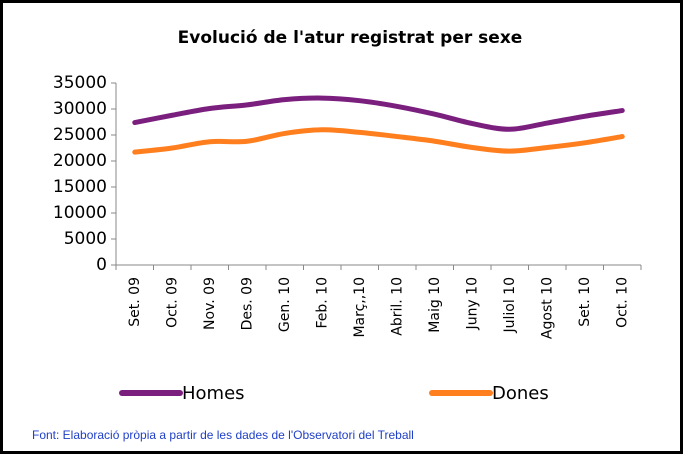 The width and height of the screenshot is (683, 458). I want to click on x-tick-label: Juliol 10, so click(510, 305).